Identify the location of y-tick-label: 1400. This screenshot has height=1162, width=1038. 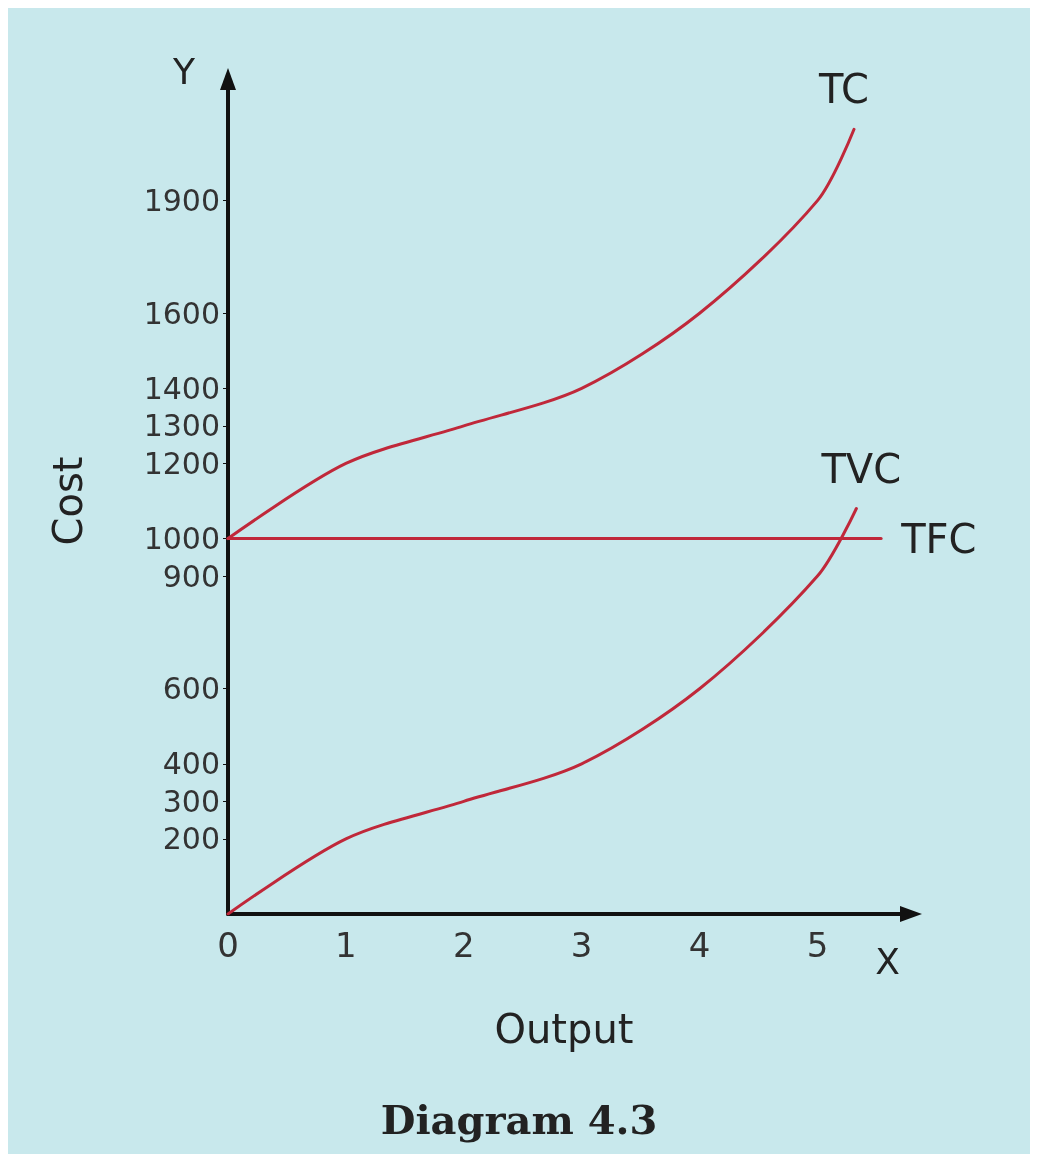
(181, 388).